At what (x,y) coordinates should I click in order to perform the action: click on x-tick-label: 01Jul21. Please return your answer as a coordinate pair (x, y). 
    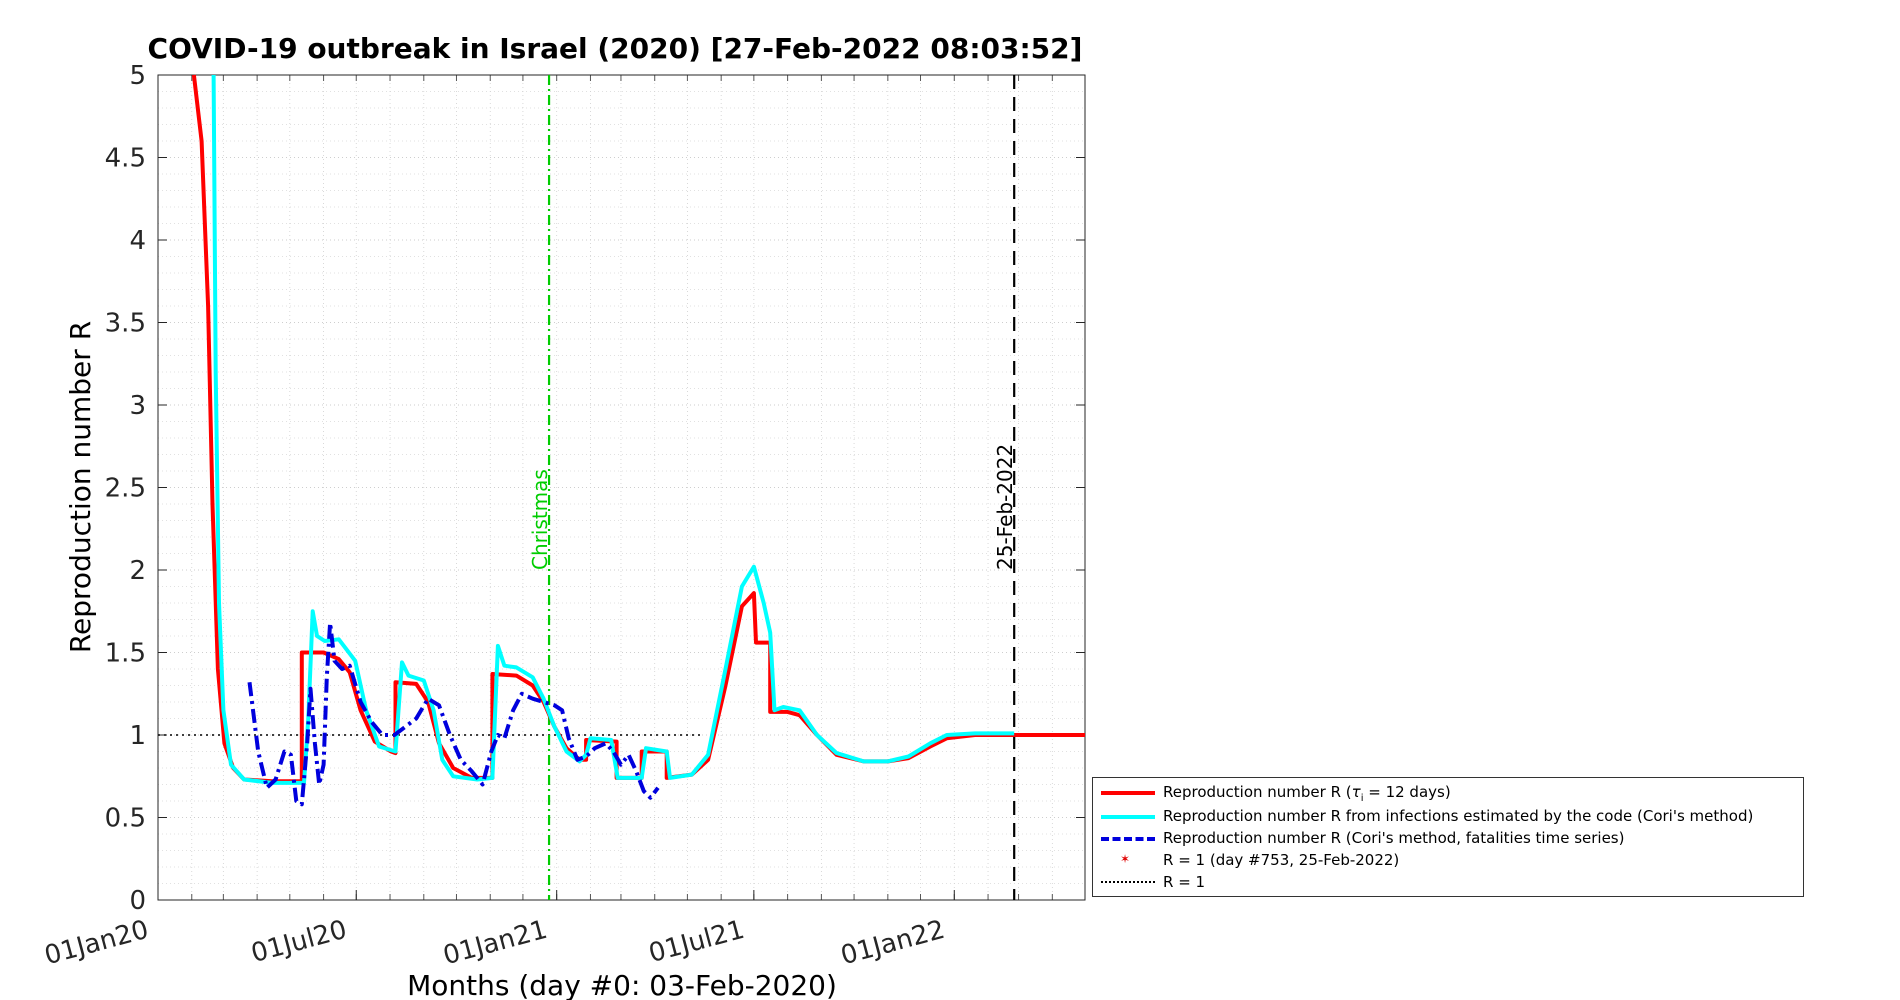
    Looking at the image, I should click on (697, 942).